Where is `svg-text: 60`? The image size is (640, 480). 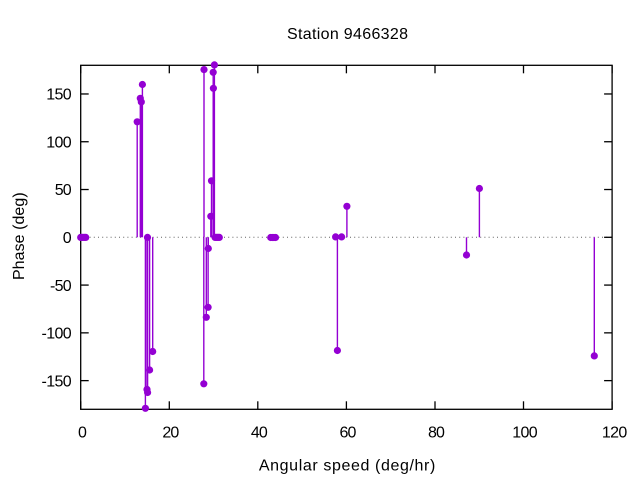 svg-text: 60 is located at coordinates (347, 432).